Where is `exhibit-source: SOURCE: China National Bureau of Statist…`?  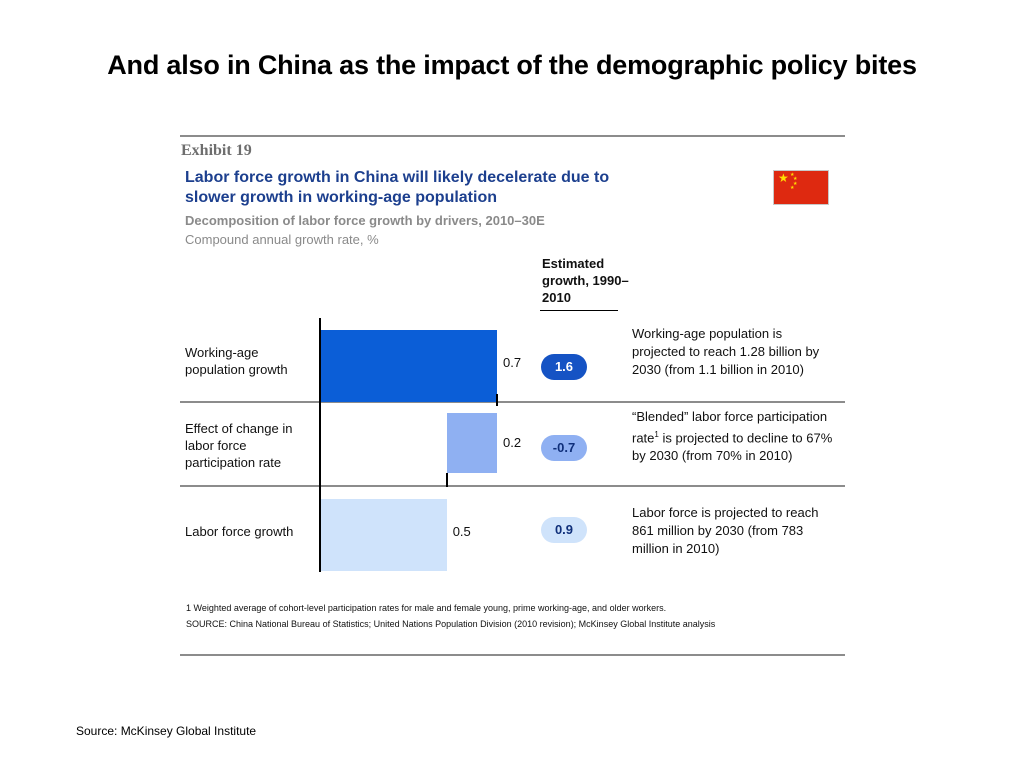
exhibit-source: SOURCE: China National Bureau of Statist… is located at coordinates (451, 624).